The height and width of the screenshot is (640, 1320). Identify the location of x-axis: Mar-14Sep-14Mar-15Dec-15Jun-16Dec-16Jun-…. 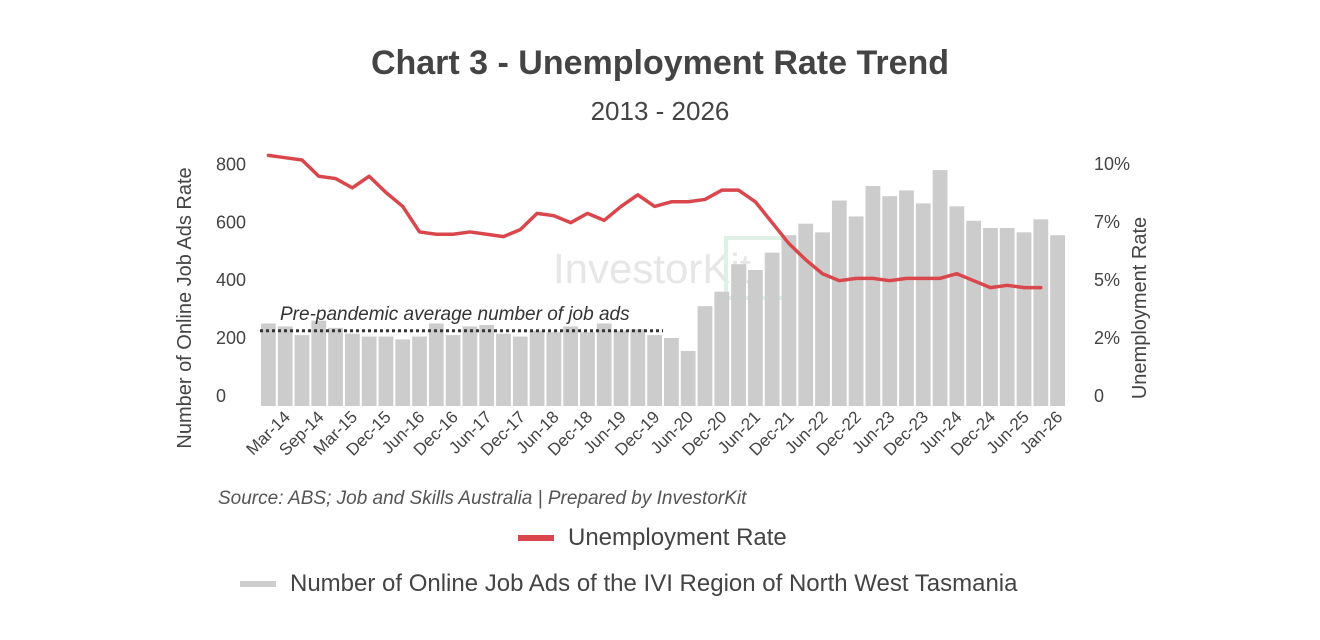
(654, 433).